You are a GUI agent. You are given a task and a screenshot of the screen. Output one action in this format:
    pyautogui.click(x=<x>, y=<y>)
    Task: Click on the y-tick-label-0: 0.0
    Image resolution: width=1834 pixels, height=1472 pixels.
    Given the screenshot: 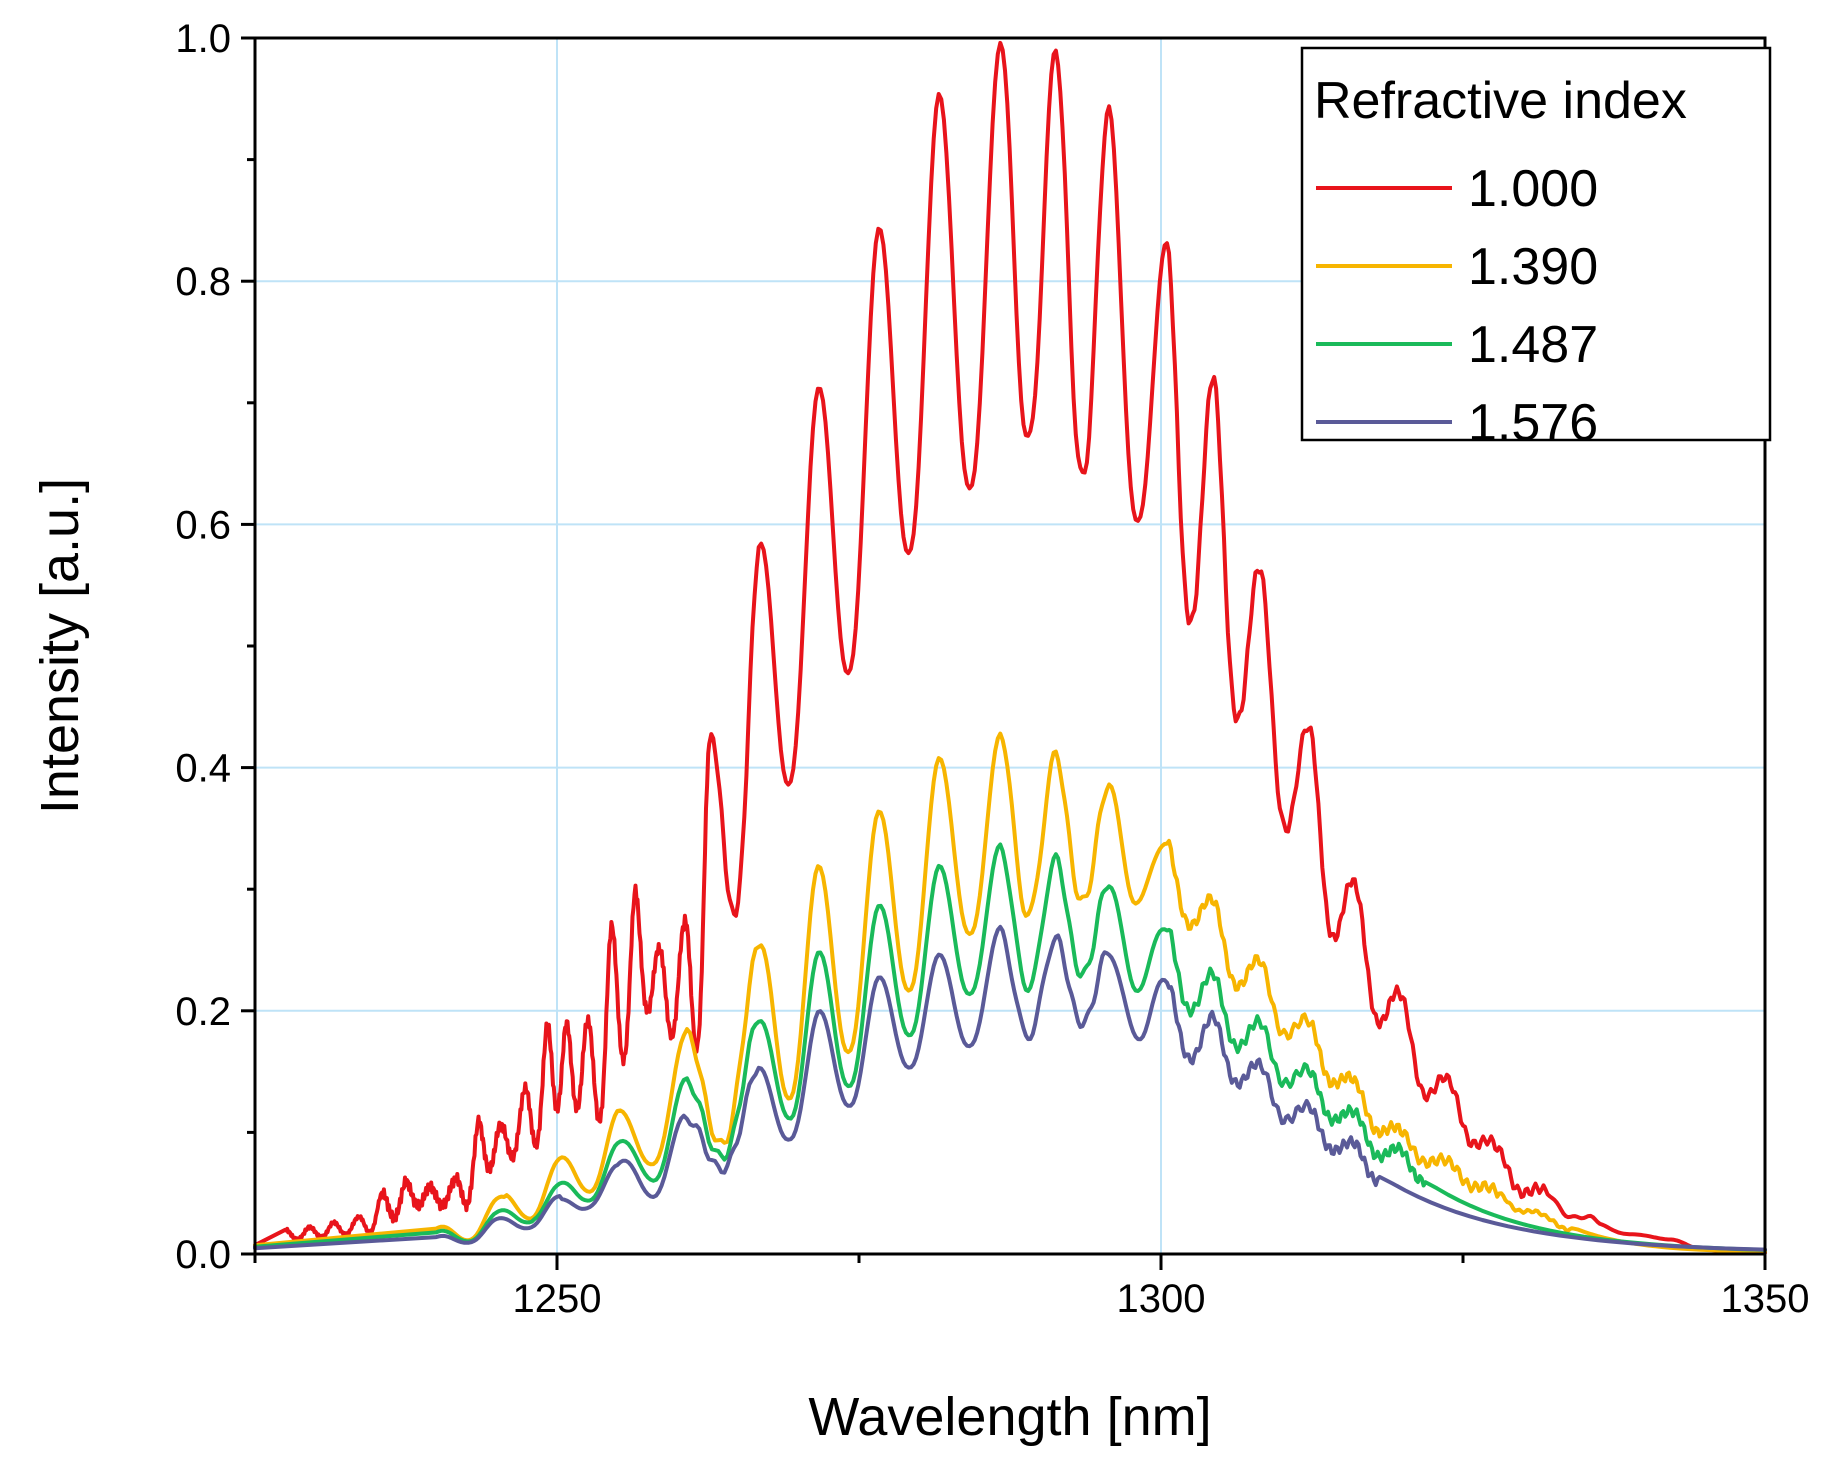 What is the action you would take?
    pyautogui.click(x=203, y=1255)
    